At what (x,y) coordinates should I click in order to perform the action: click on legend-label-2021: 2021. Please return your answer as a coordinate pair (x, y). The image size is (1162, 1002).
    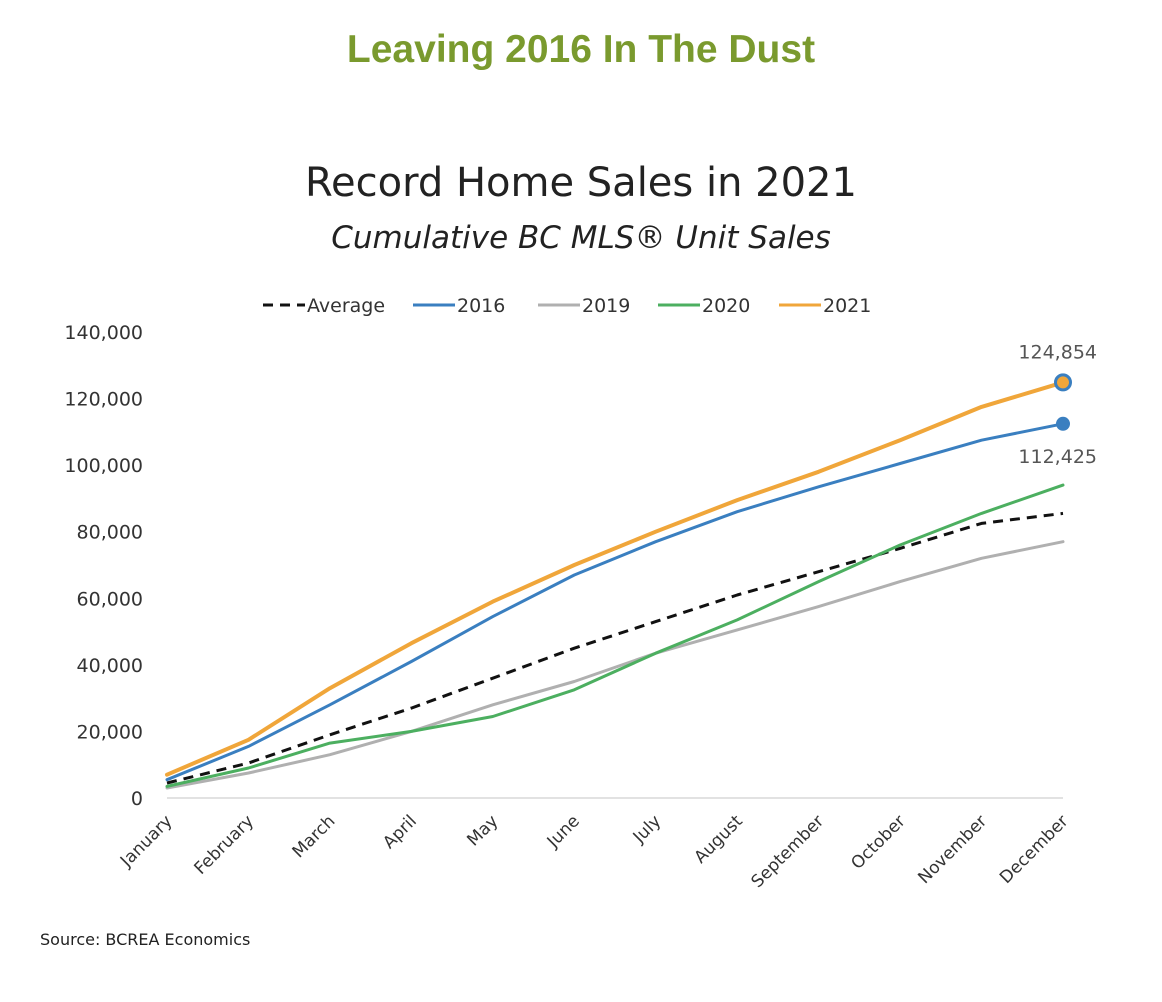
    Looking at the image, I should click on (847, 306).